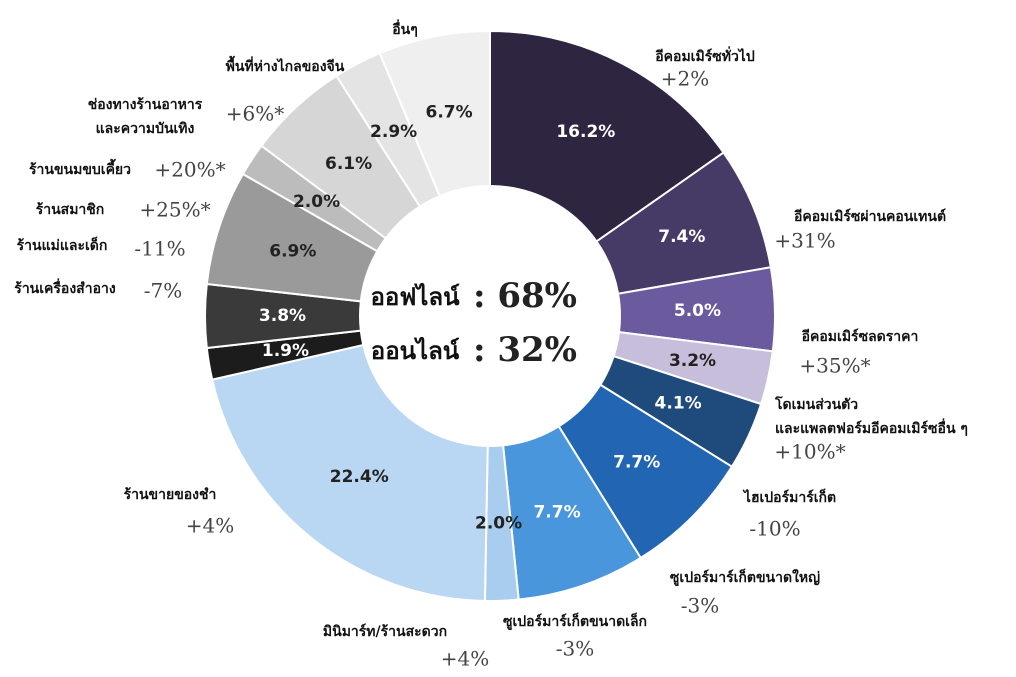 This screenshot has width=1016, height=677. What do you see at coordinates (585, 132) in the screenshot?
I see `value-label: 16.2%` at bounding box center [585, 132].